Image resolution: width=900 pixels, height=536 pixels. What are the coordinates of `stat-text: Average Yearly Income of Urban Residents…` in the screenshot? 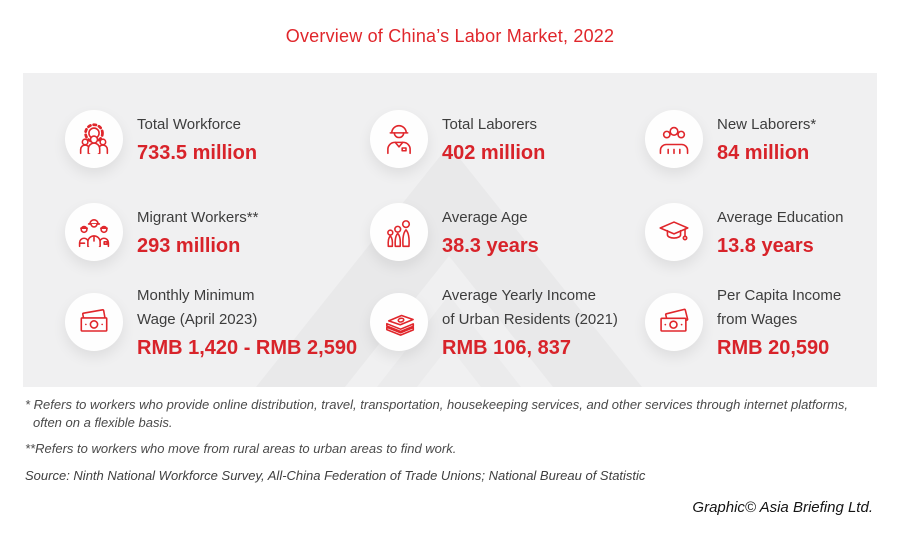 It's located at (530, 322).